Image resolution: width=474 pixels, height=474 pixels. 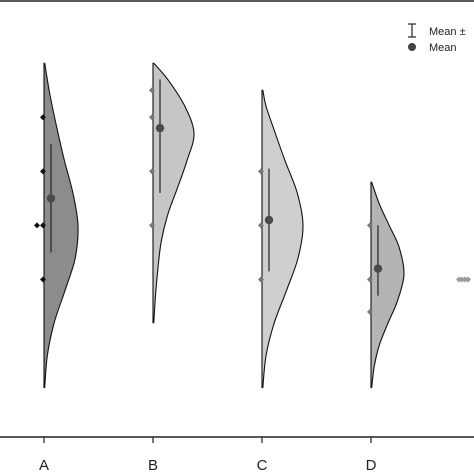 What do you see at coordinates (160, 128) in the screenshot?
I see `mean-dot-b` at bounding box center [160, 128].